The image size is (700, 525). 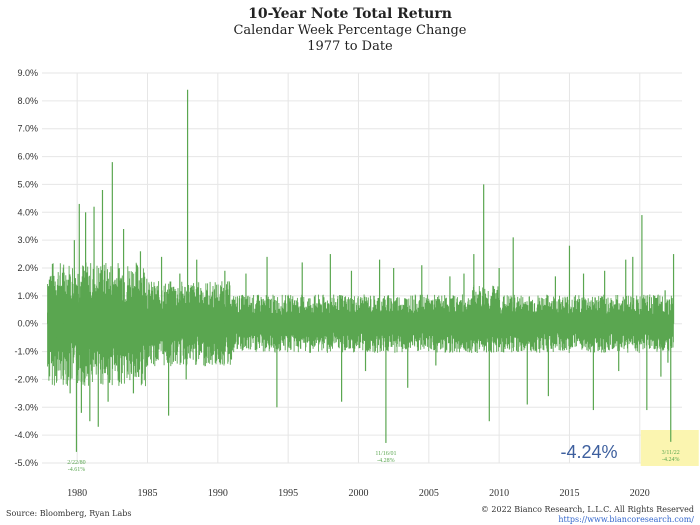 What do you see at coordinates (27, 212) in the screenshot?
I see `y-tick-label: 4.0%` at bounding box center [27, 212].